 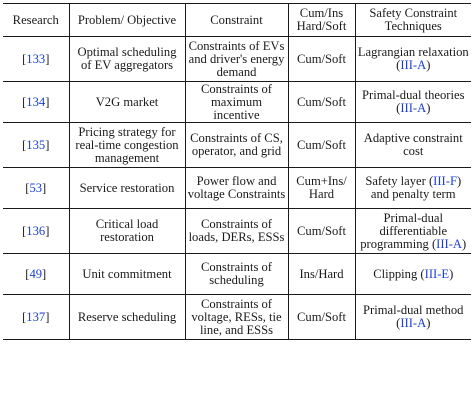 I want to click on header-research: Research, so click(x=35, y=19).